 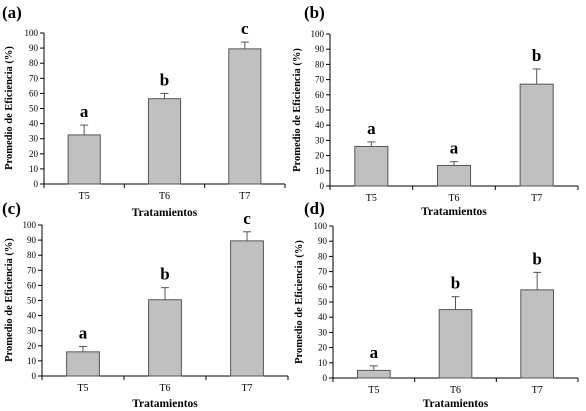 I want to click on panel-label: (c), so click(x=11, y=208).